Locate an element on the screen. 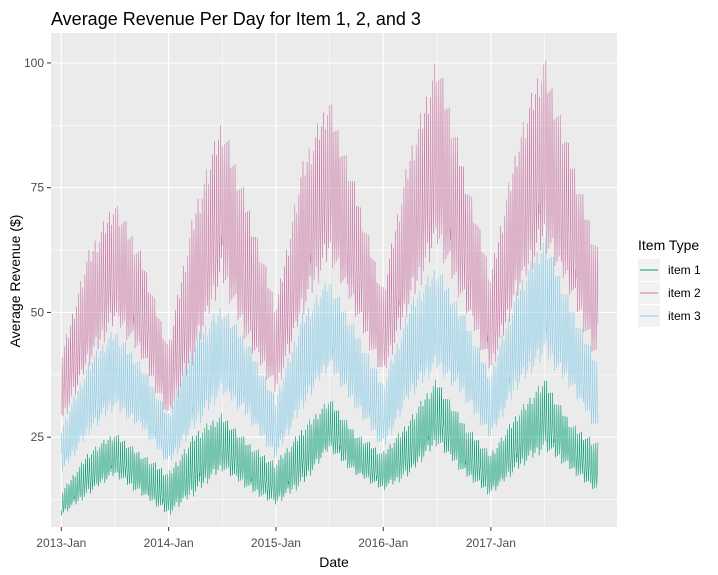 The width and height of the screenshot is (718, 575). legend-label: item 3 is located at coordinates (684, 316).